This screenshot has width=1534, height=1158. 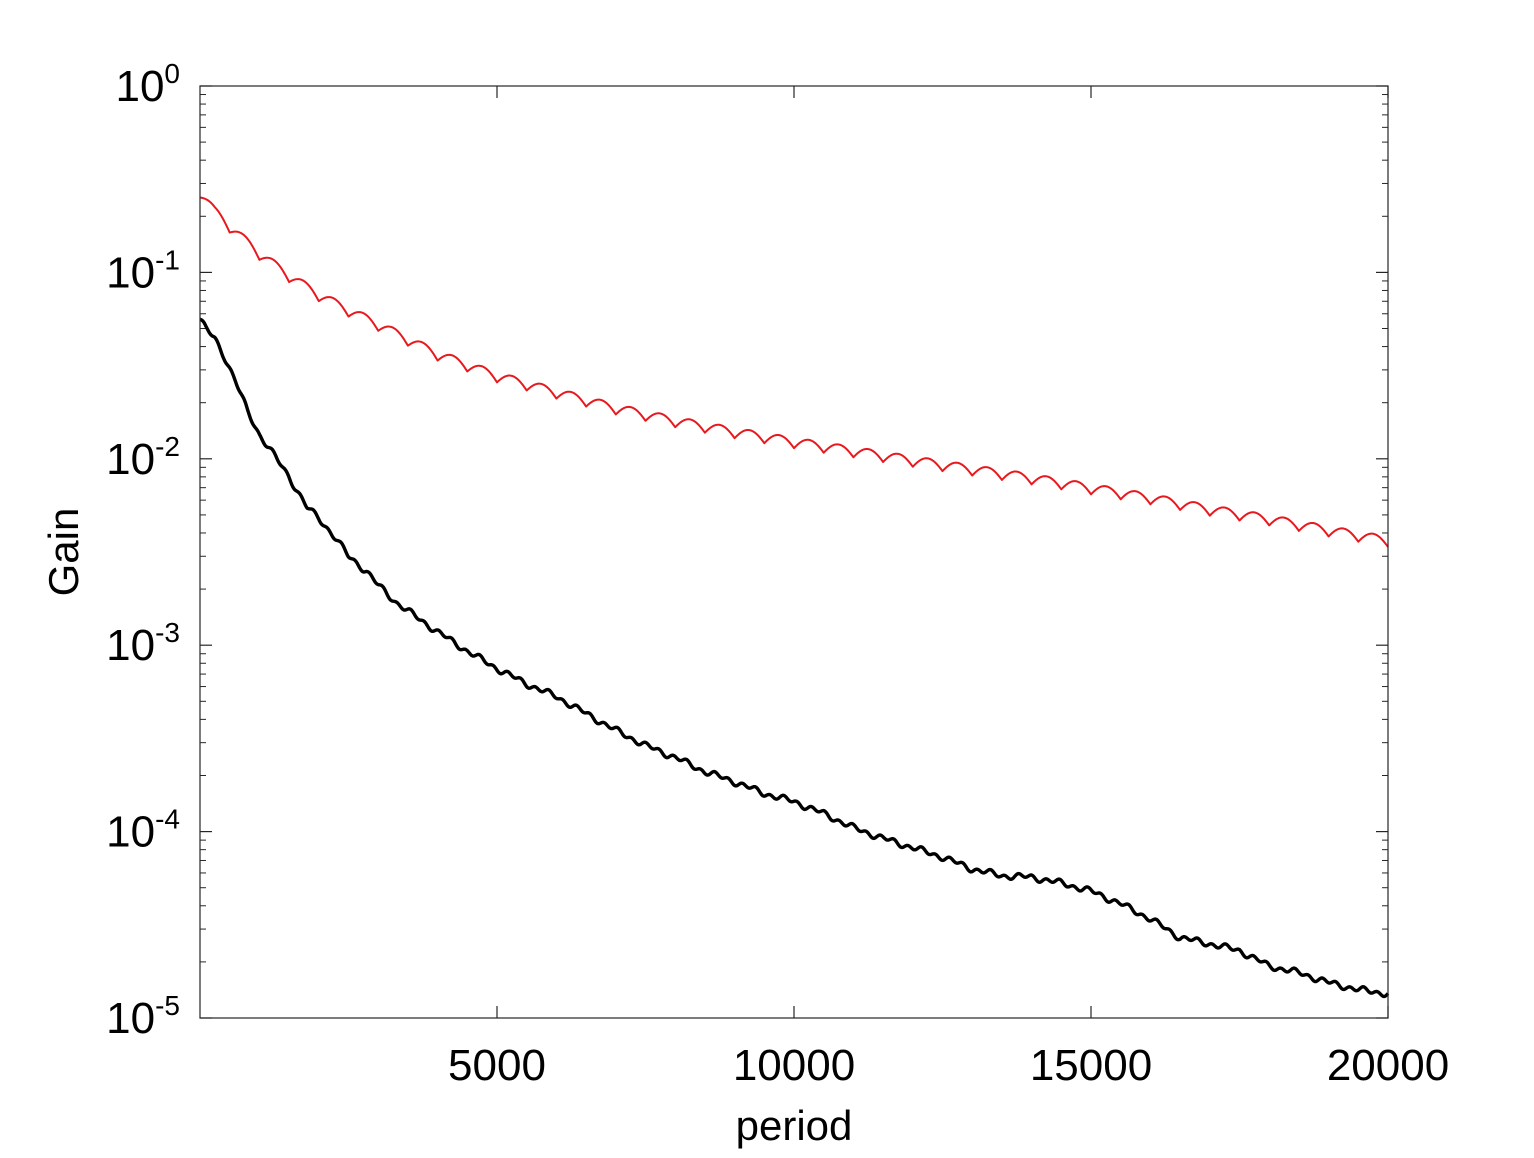 What do you see at coordinates (794, 1125) in the screenshot?
I see `x-axis-label: period` at bounding box center [794, 1125].